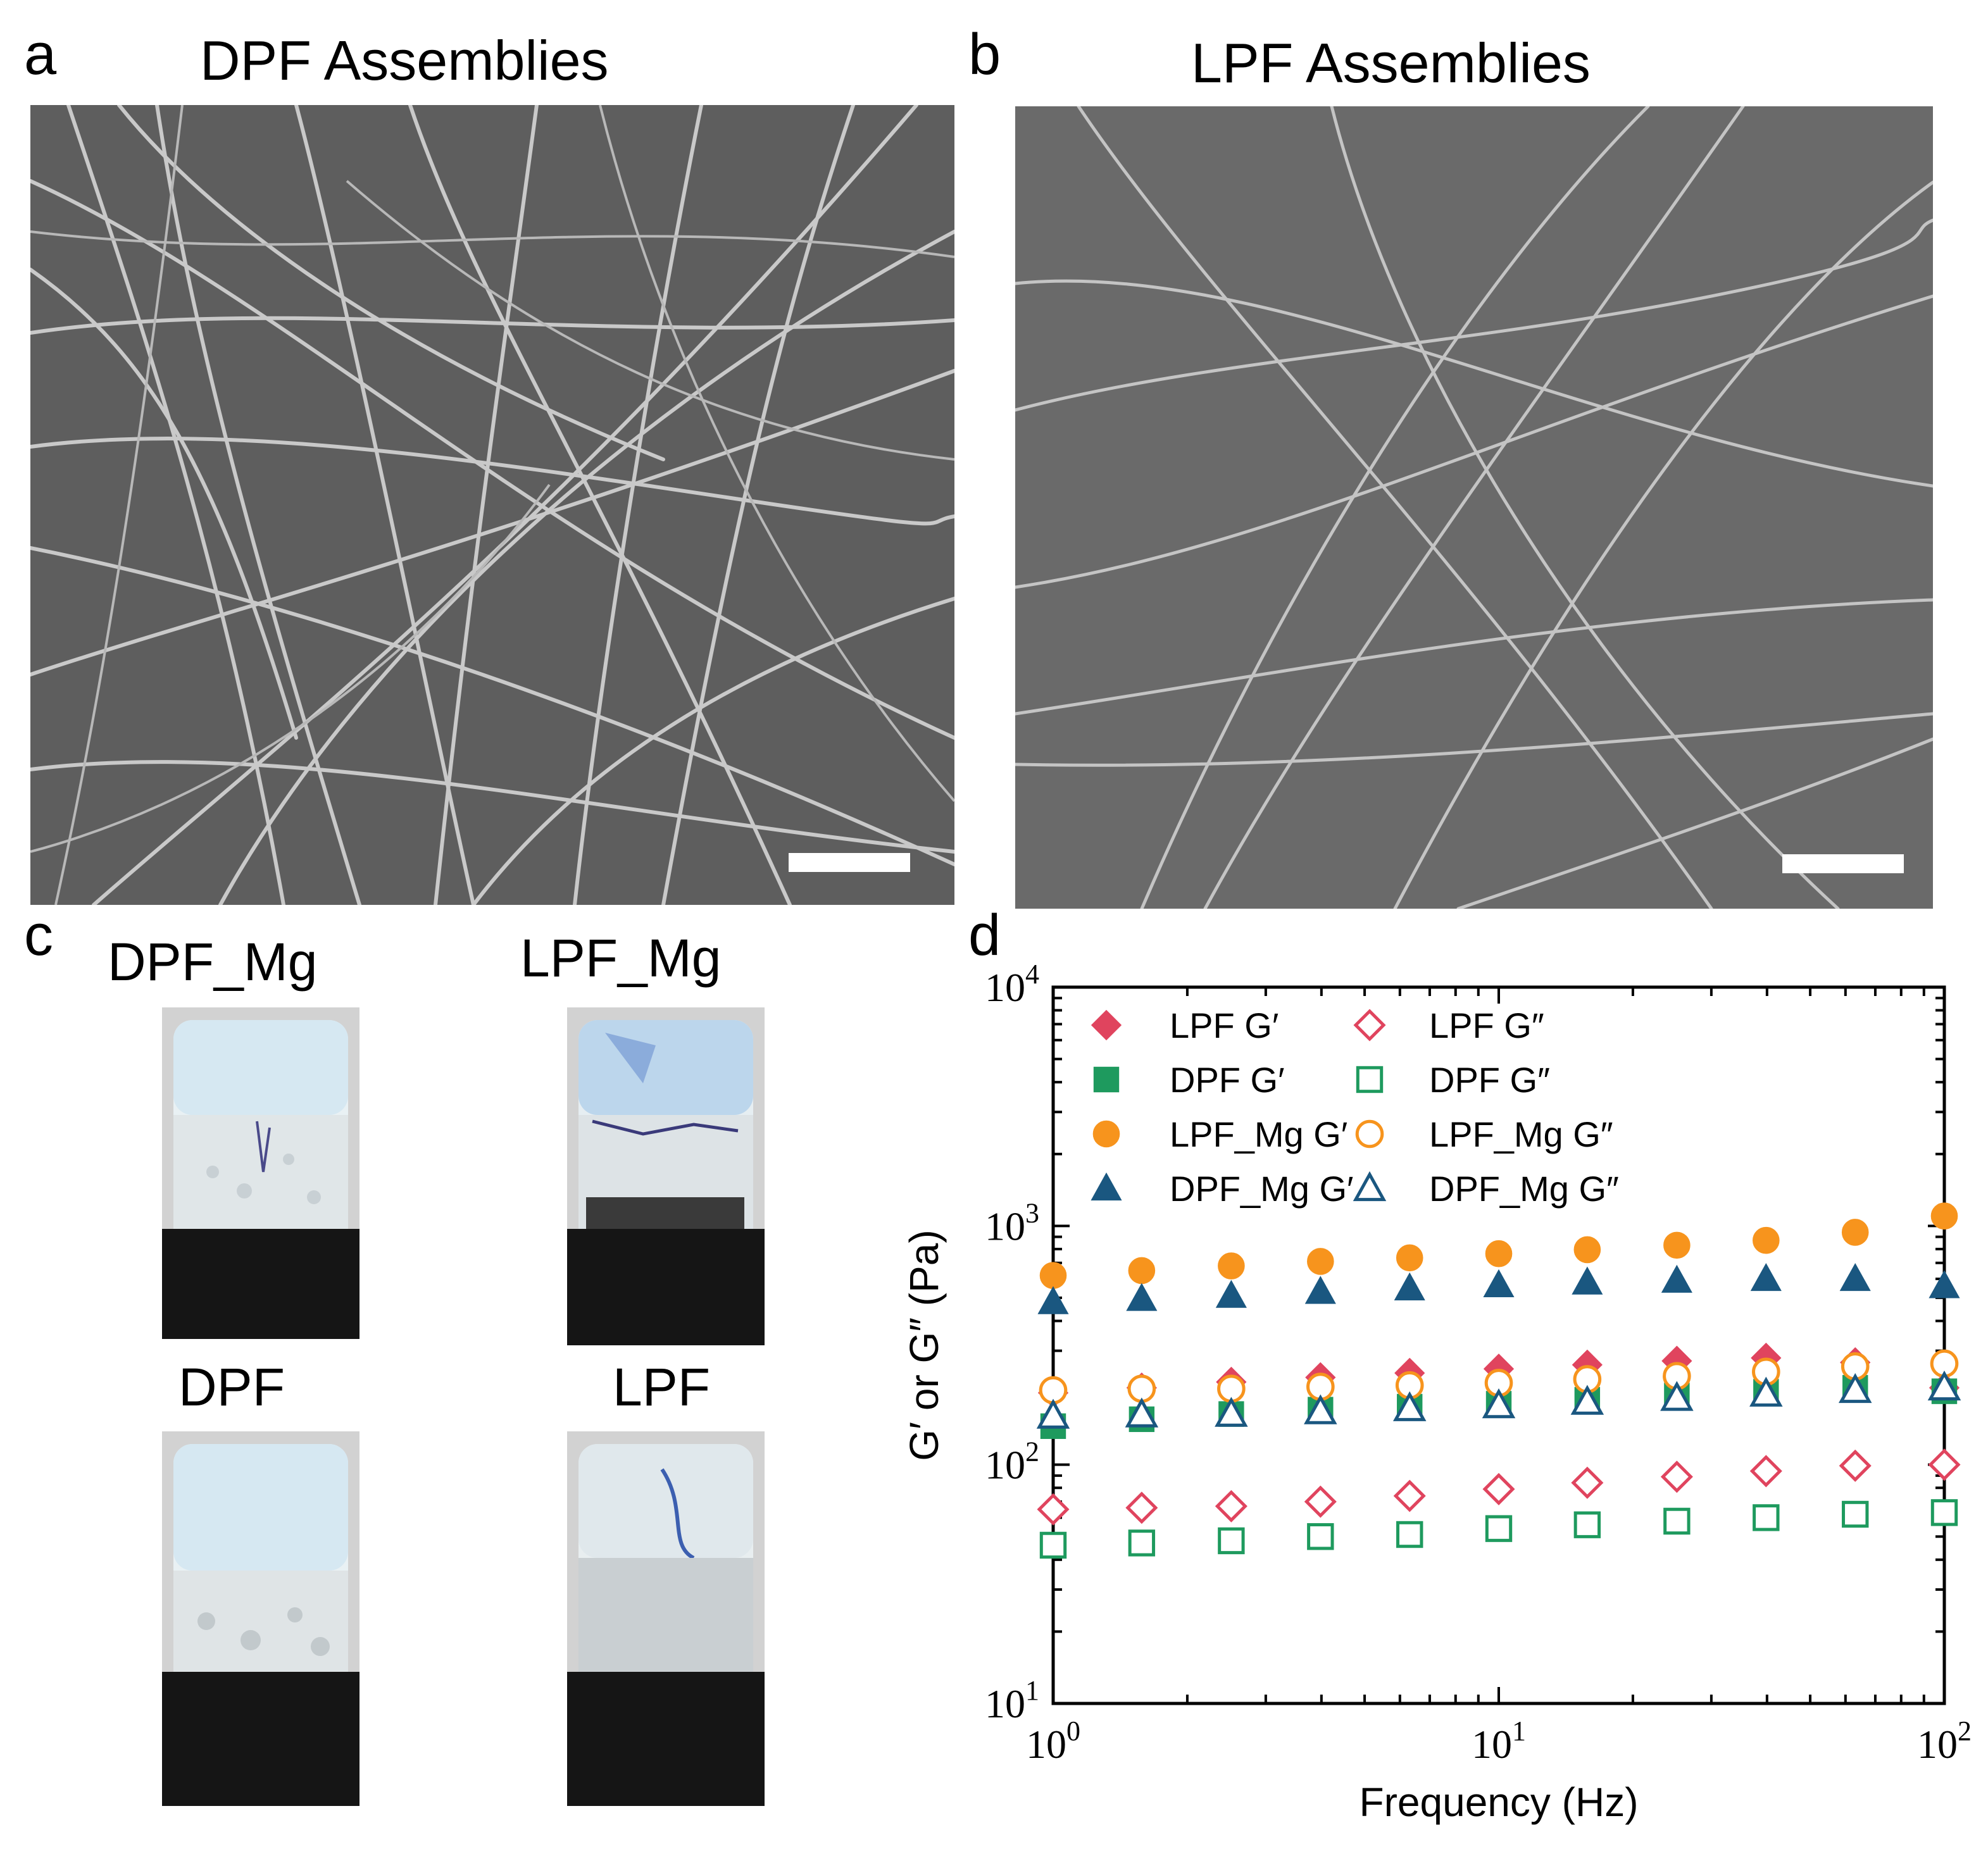  Describe the element at coordinates (38, 936) in the screenshot. I see `panel-c-letter: c` at that location.